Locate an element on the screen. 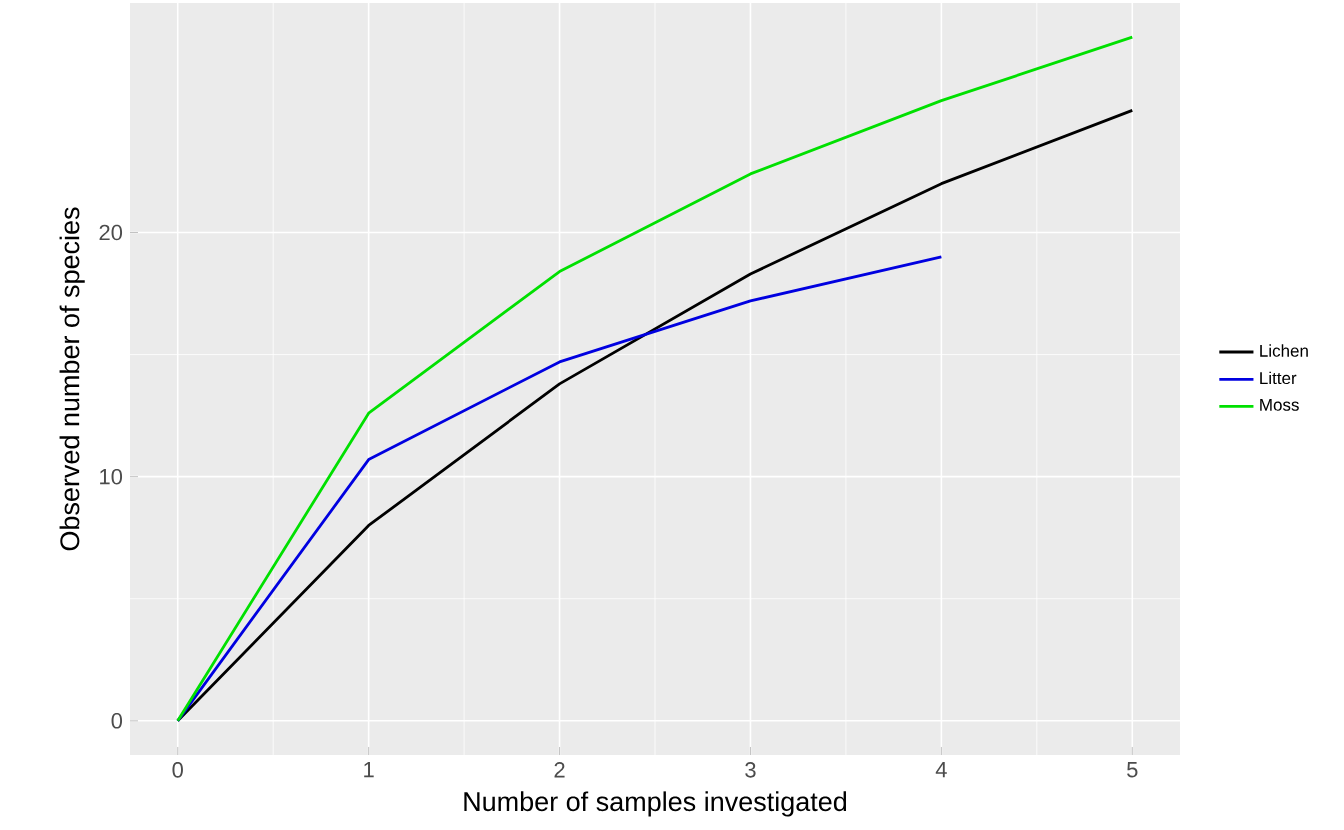  y-tick-label: 20 is located at coordinates (111, 232).